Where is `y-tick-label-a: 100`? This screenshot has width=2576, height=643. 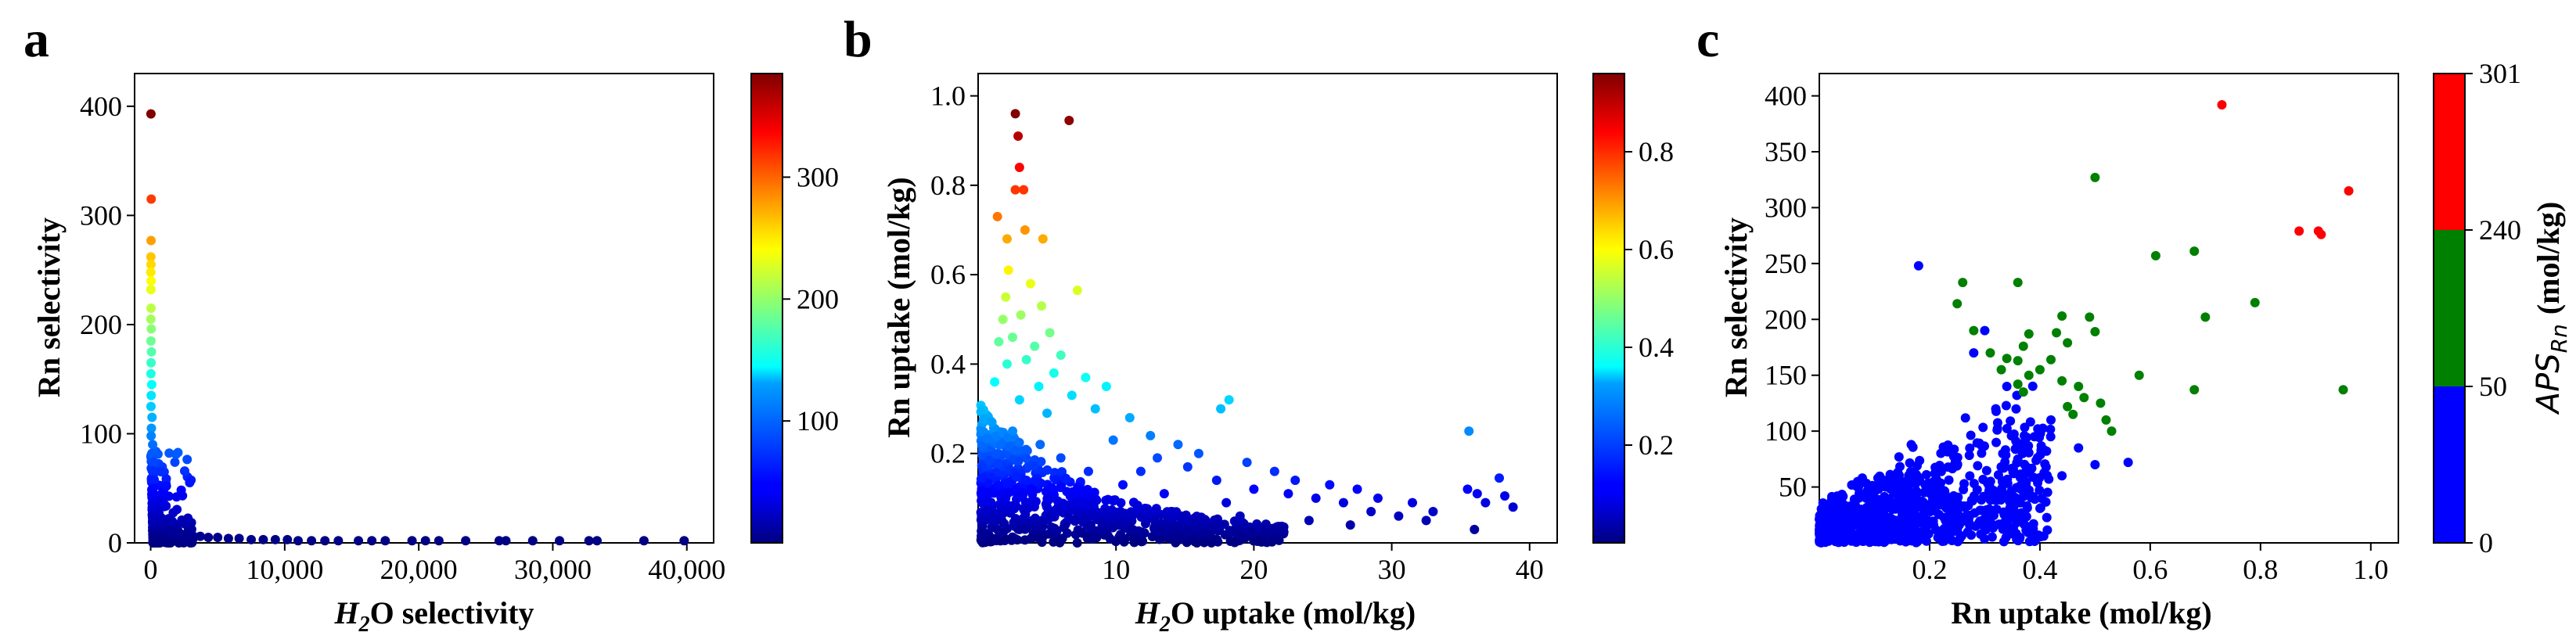
y-tick-label-a: 100 is located at coordinates (101, 433).